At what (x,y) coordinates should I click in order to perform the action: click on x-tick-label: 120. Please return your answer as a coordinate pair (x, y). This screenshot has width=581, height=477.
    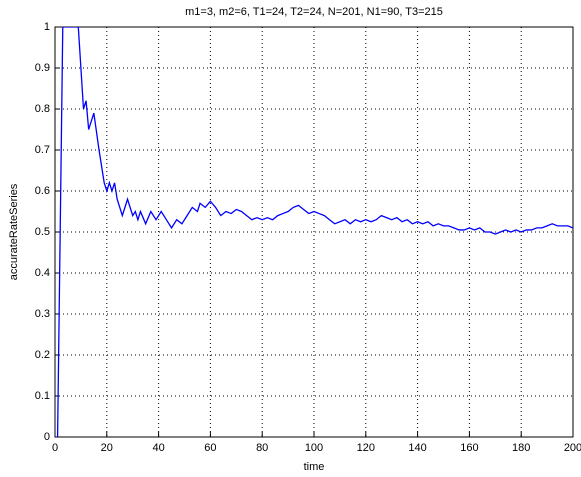
    Looking at the image, I should click on (366, 448).